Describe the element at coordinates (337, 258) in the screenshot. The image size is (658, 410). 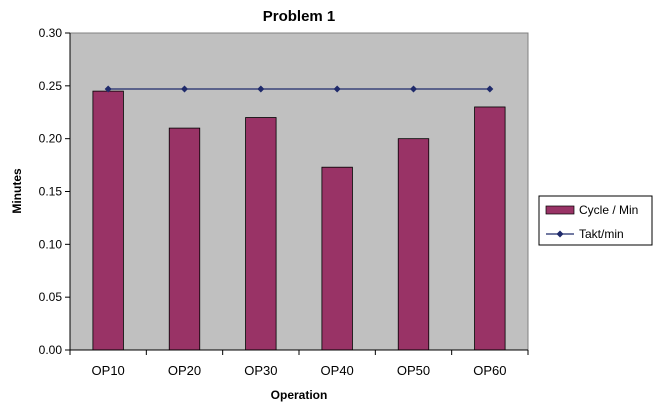
I see `bar-op40` at that location.